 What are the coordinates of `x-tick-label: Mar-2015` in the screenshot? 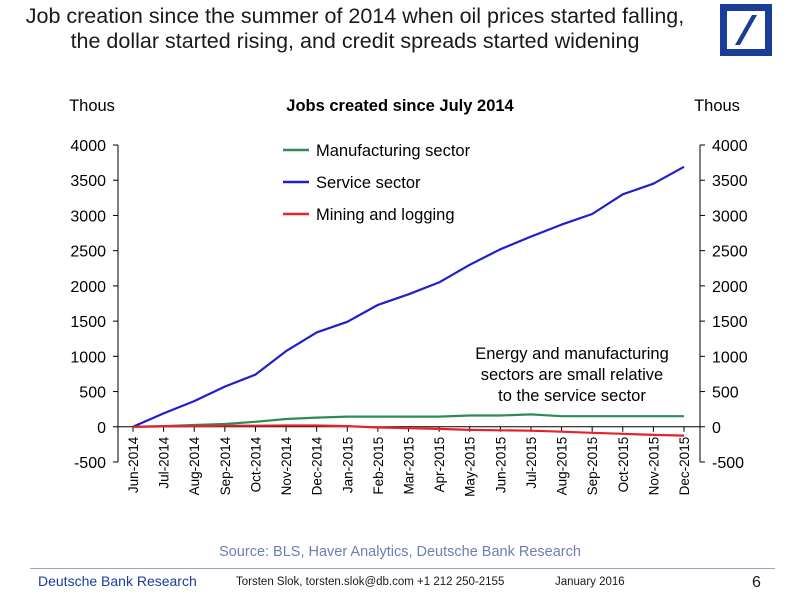 It's located at (409, 466).